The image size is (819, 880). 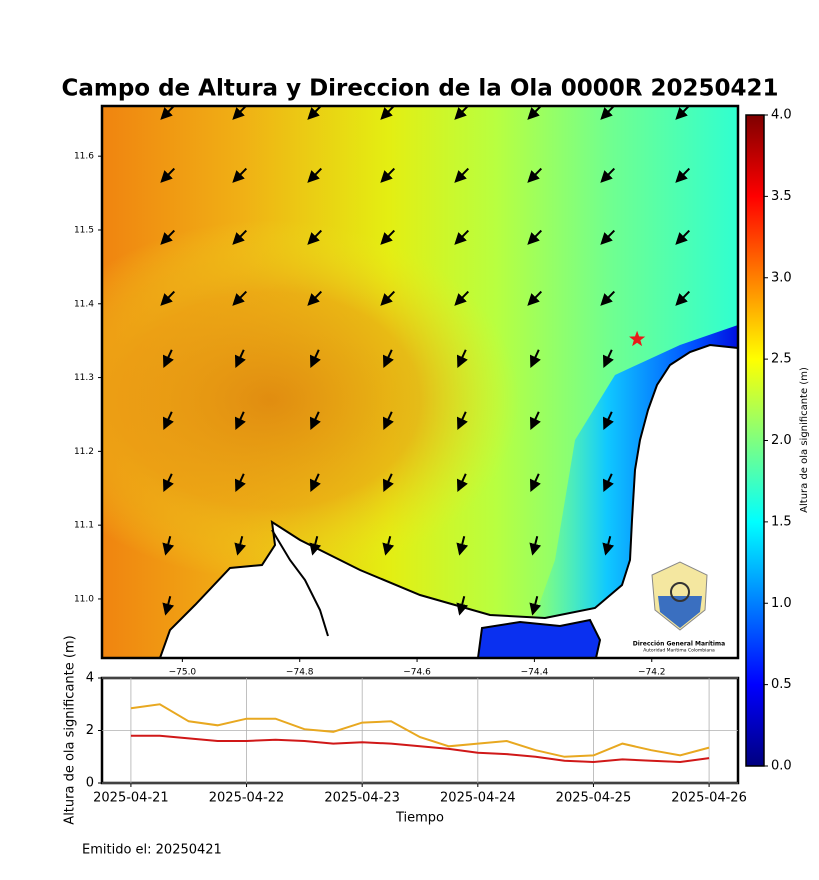 I want to click on colorbar, so click(x=755, y=440).